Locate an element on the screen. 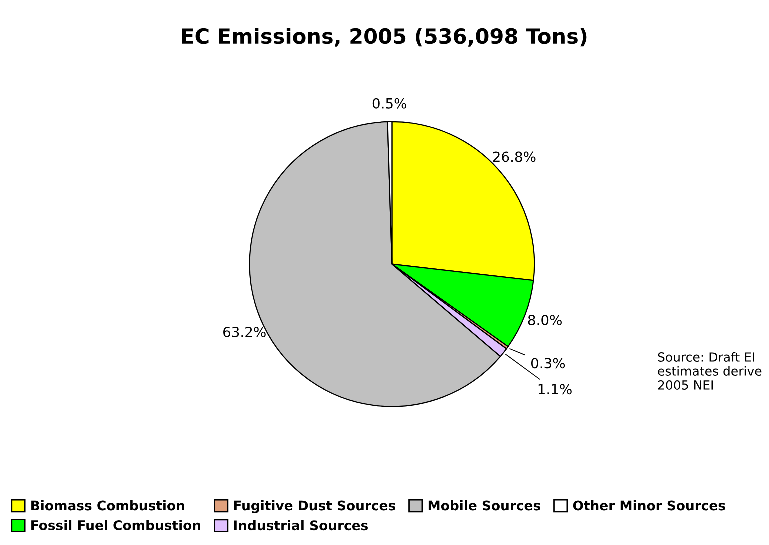  data-label: 26.8% is located at coordinates (514, 157).